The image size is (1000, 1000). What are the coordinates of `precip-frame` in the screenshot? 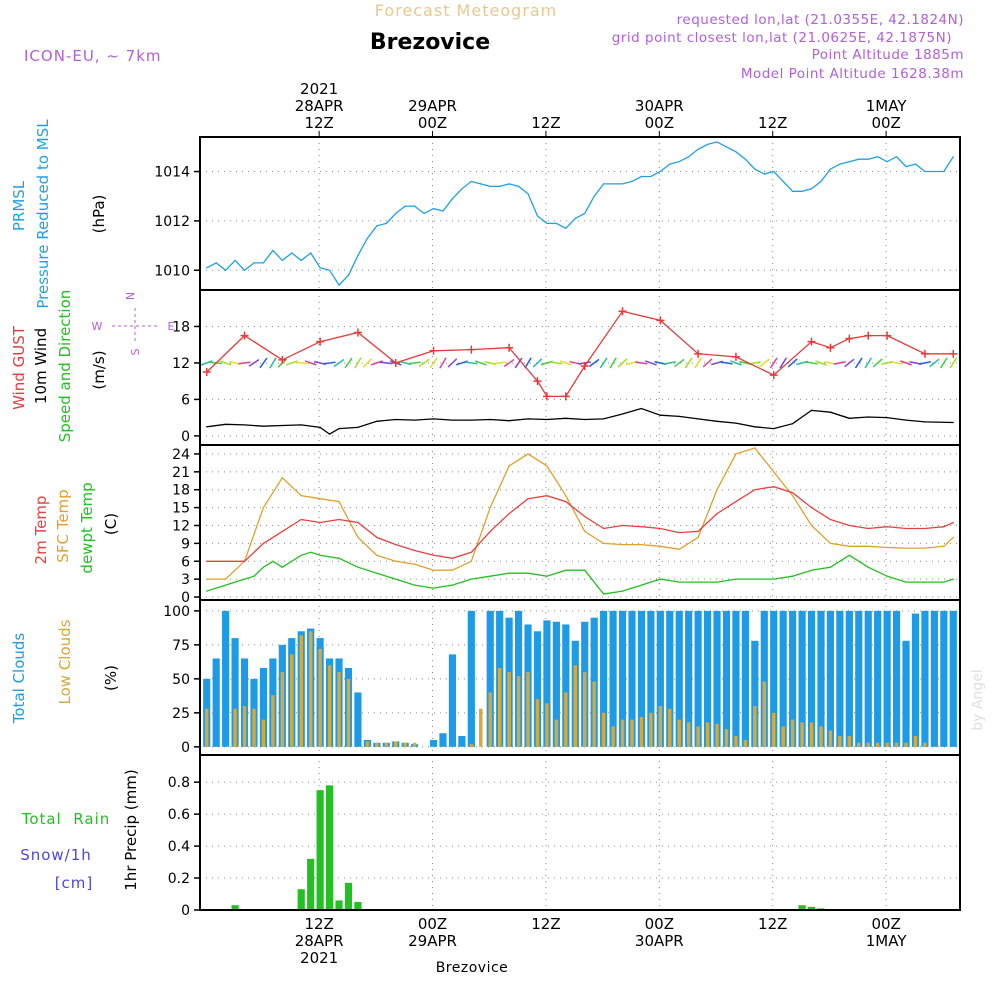 It's located at (580, 832).